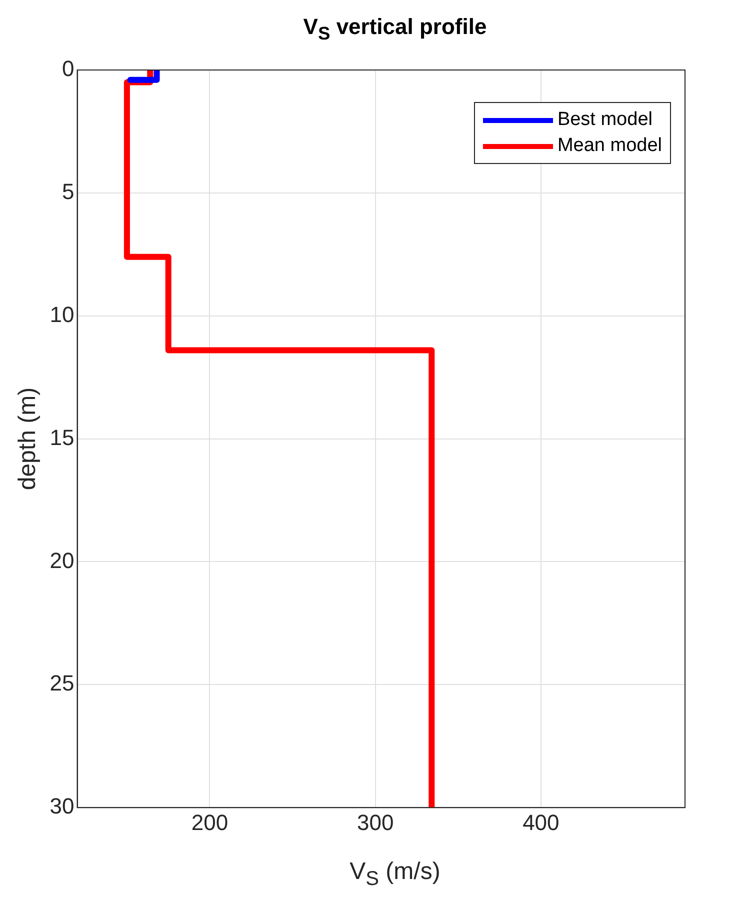 The width and height of the screenshot is (743, 907). What do you see at coordinates (62, 314) in the screenshot?
I see `y-tick-label: 10` at bounding box center [62, 314].